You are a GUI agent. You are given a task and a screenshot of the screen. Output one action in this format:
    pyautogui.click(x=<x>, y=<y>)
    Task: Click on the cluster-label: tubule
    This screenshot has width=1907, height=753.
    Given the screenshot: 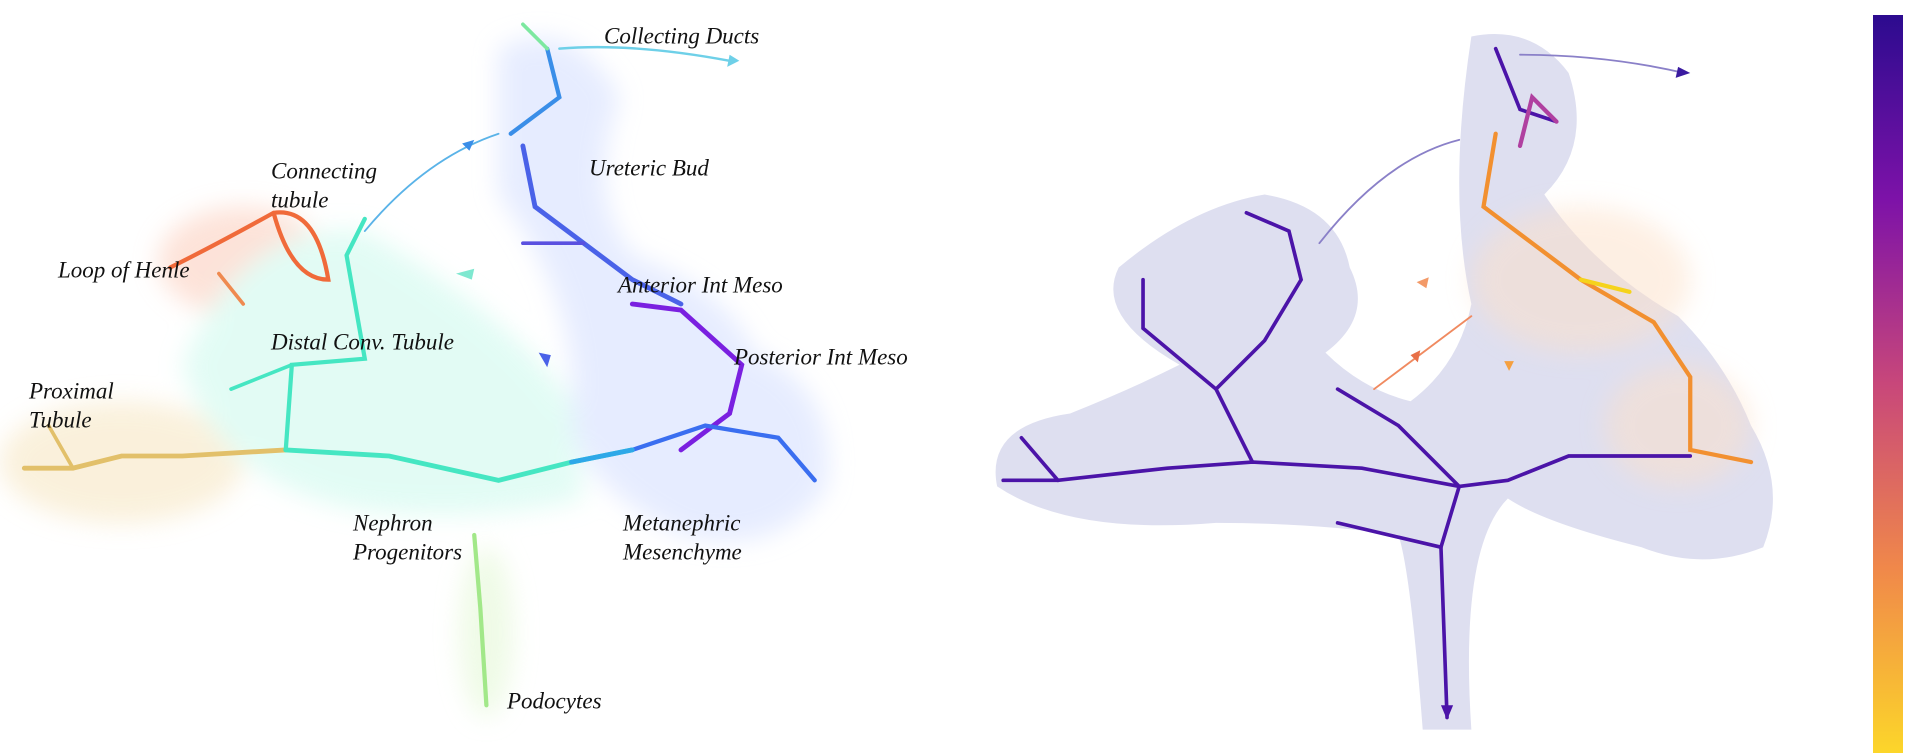 What is the action you would take?
    pyautogui.click(x=300, y=199)
    